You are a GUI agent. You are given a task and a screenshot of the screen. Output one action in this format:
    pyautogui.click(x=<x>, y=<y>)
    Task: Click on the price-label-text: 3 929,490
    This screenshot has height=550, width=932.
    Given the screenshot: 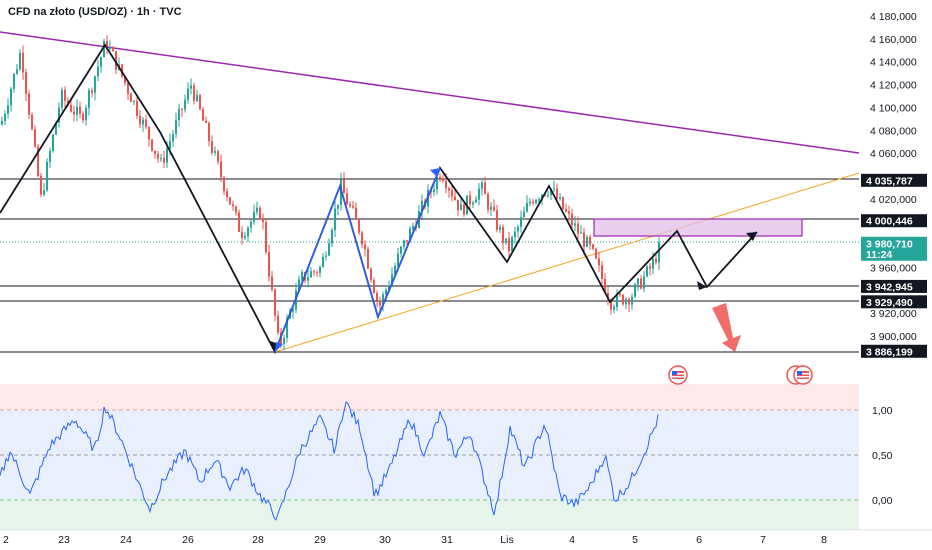 What is the action you would take?
    pyautogui.click(x=889, y=303)
    